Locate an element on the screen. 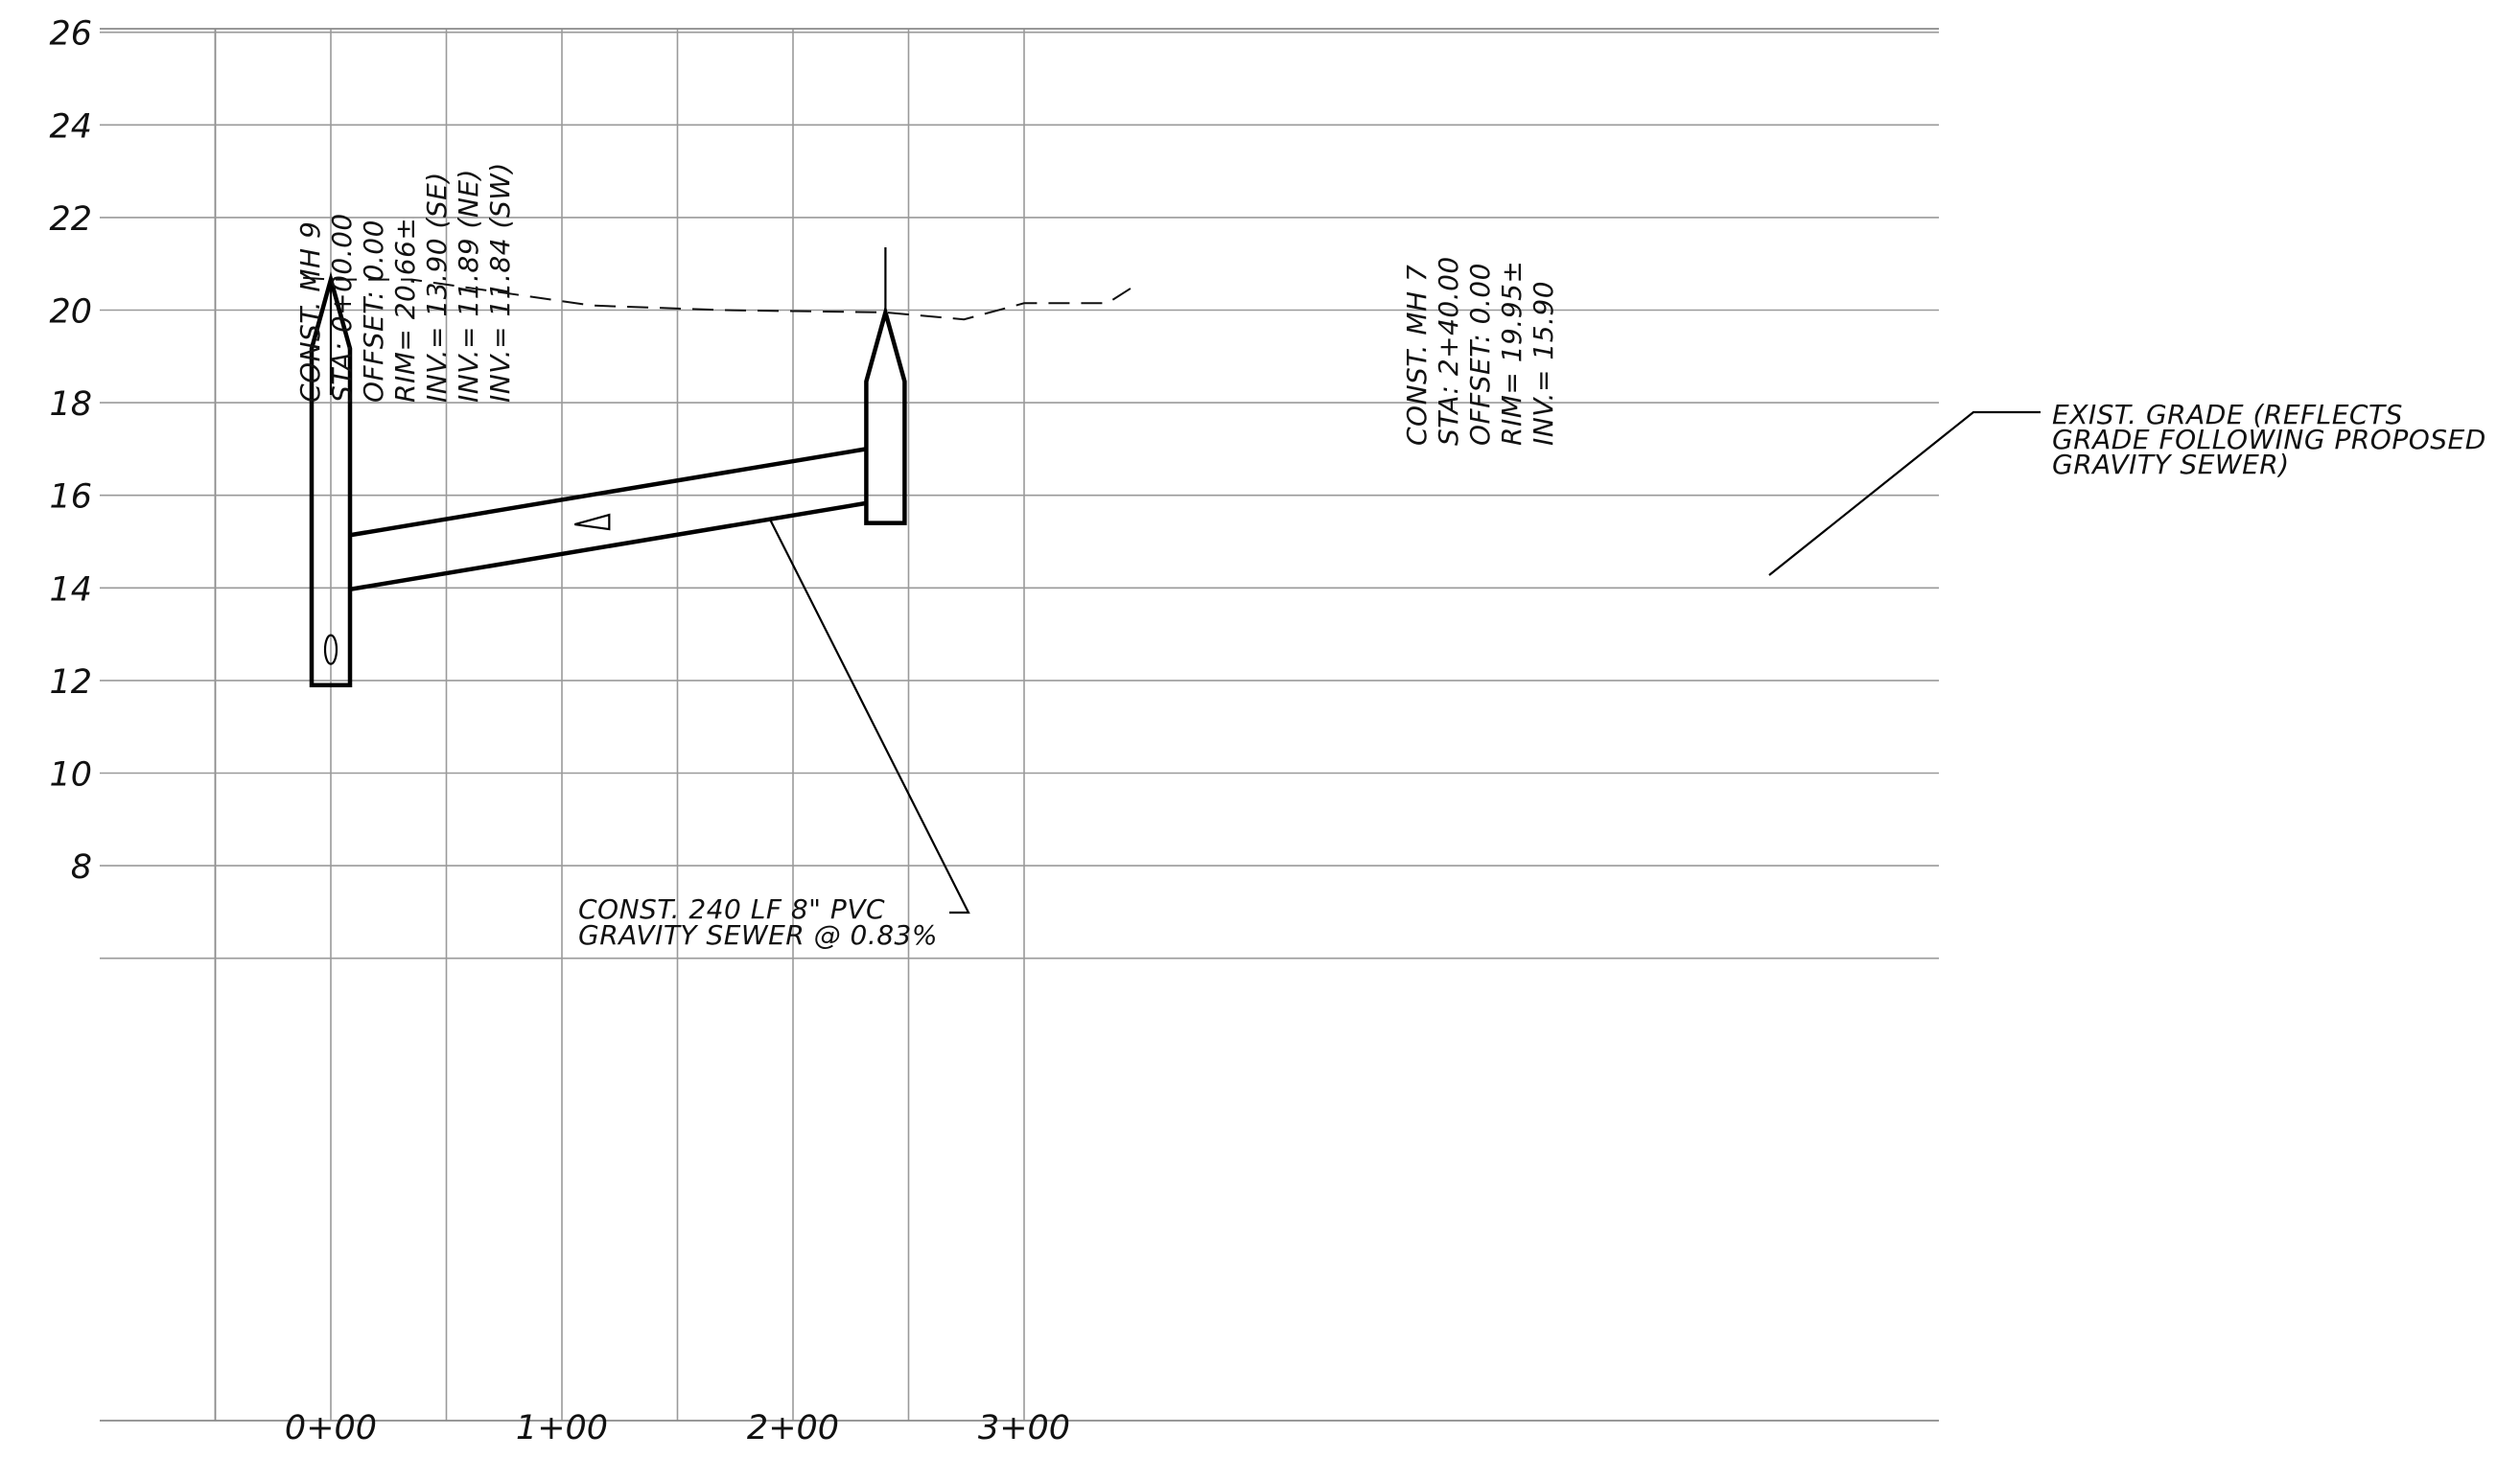  y-tick-label: 22 is located at coordinates (70, 219).